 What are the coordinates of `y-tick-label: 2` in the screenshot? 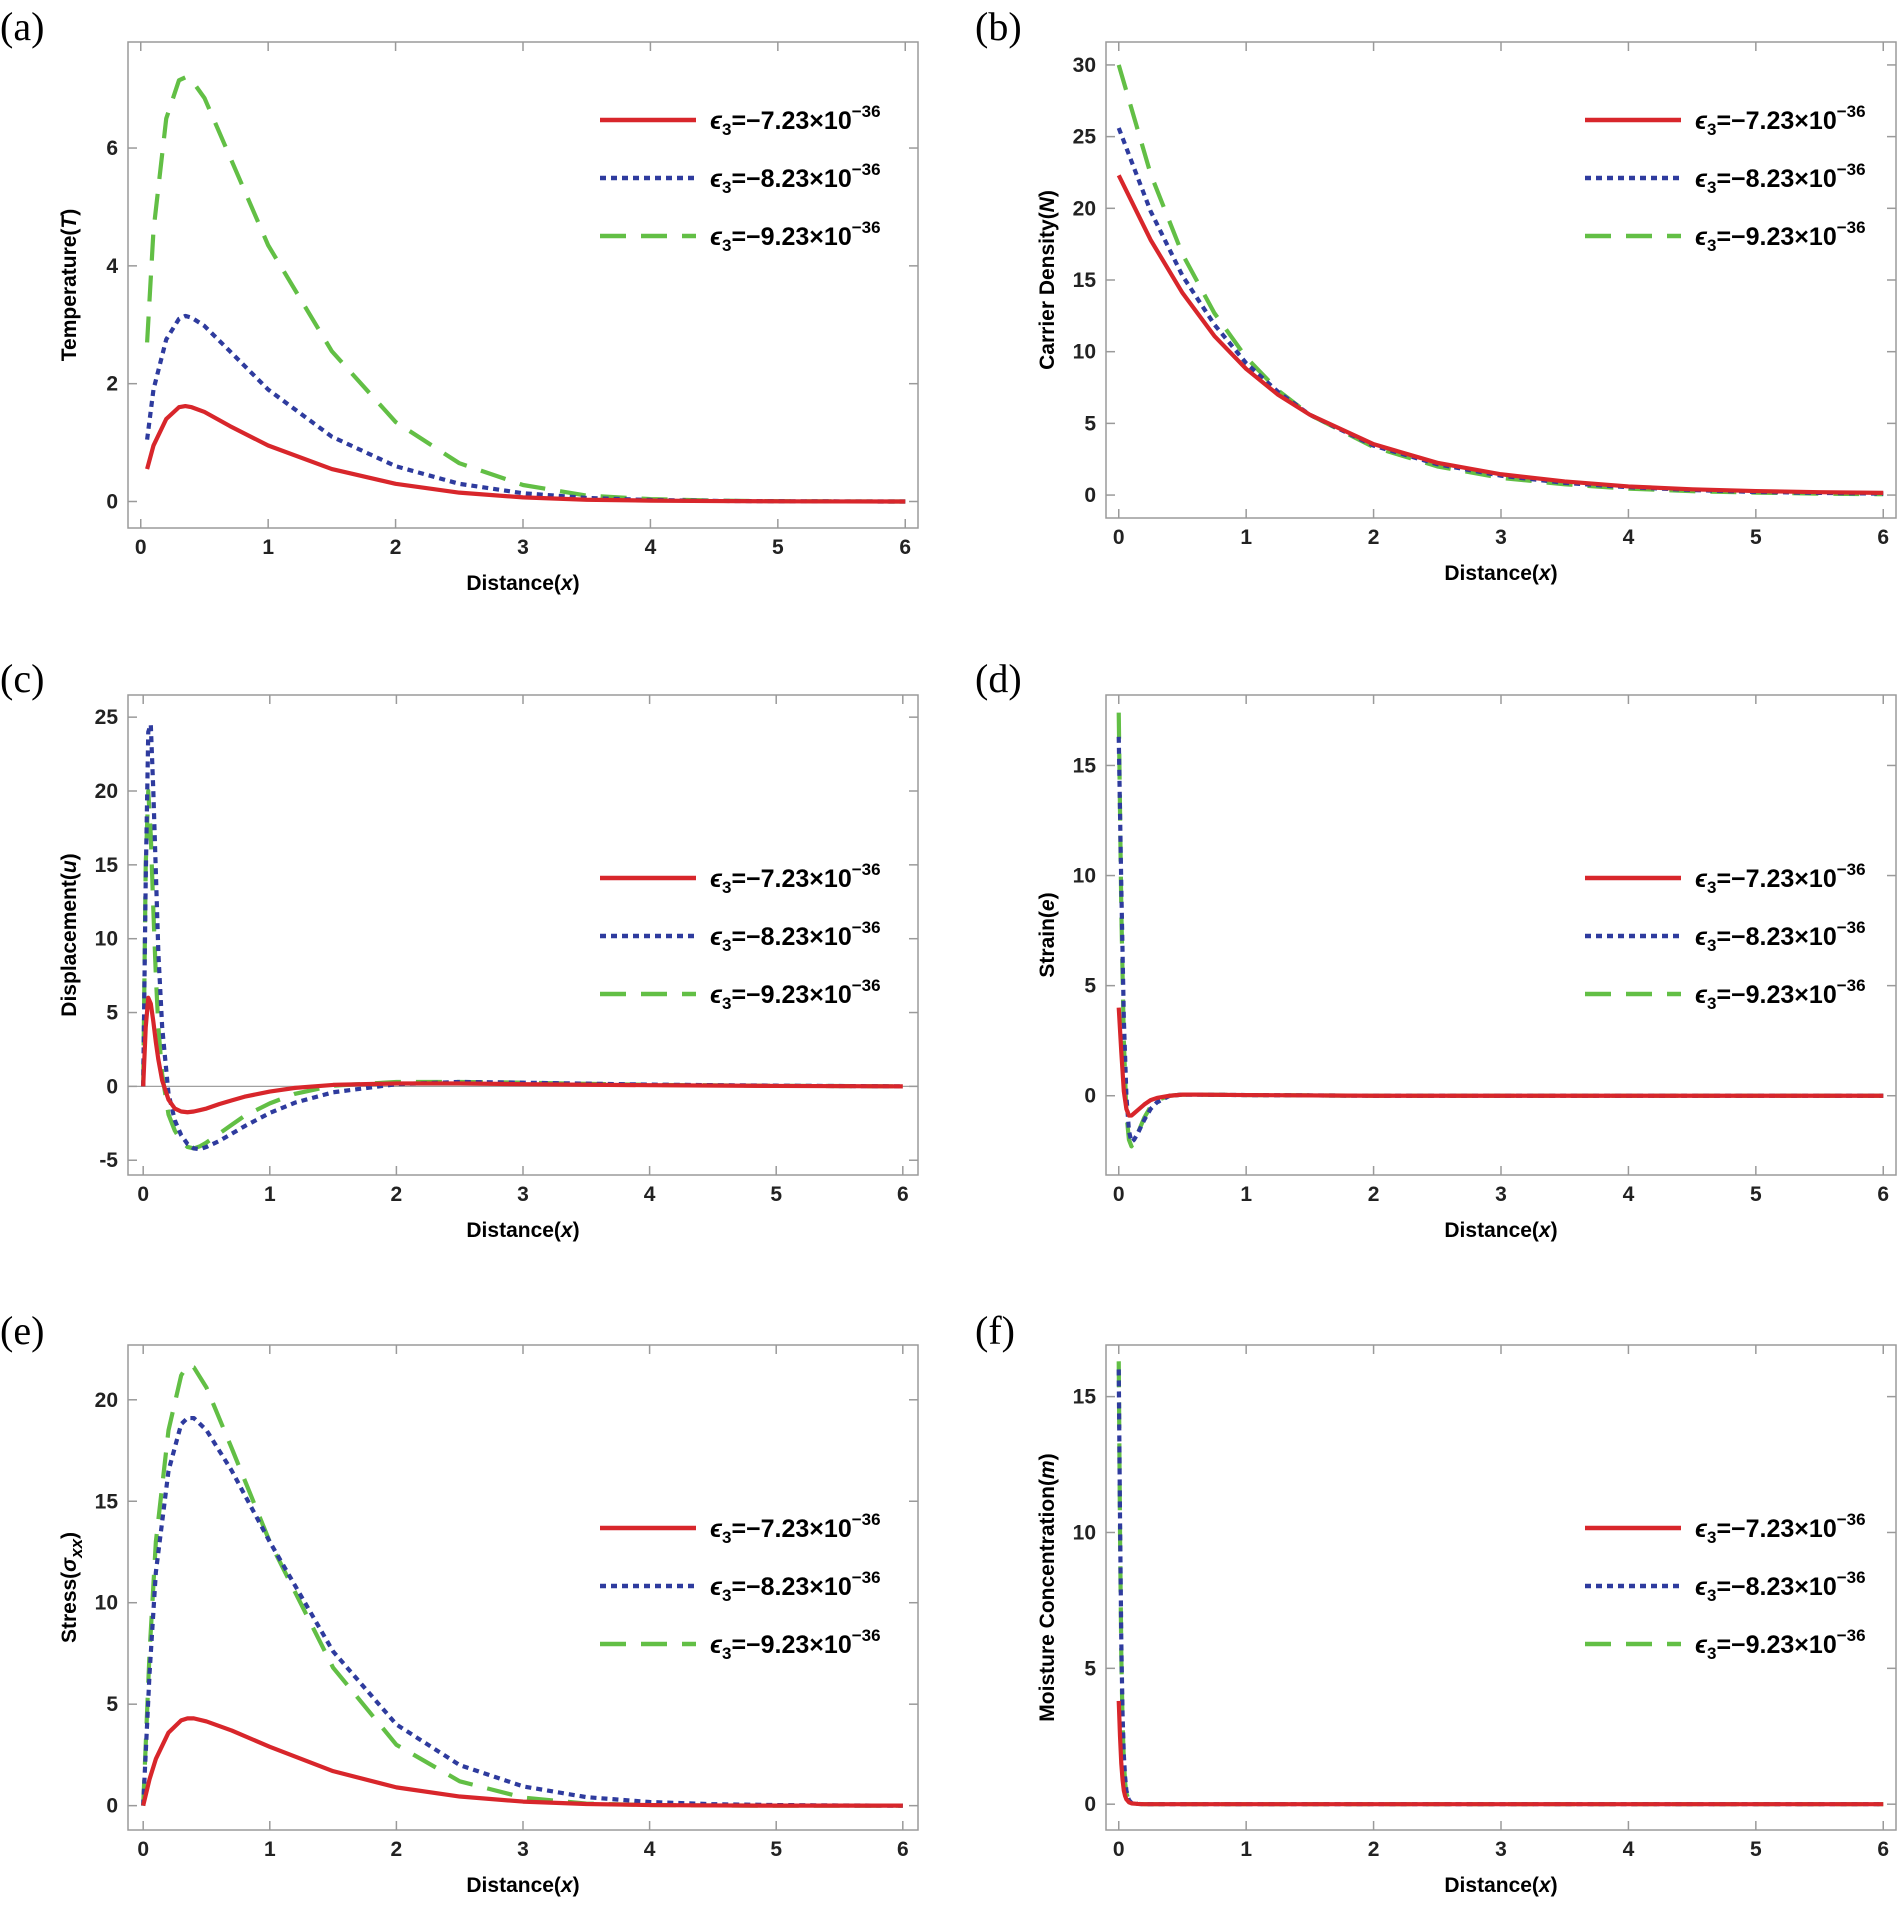 It's located at (112, 384).